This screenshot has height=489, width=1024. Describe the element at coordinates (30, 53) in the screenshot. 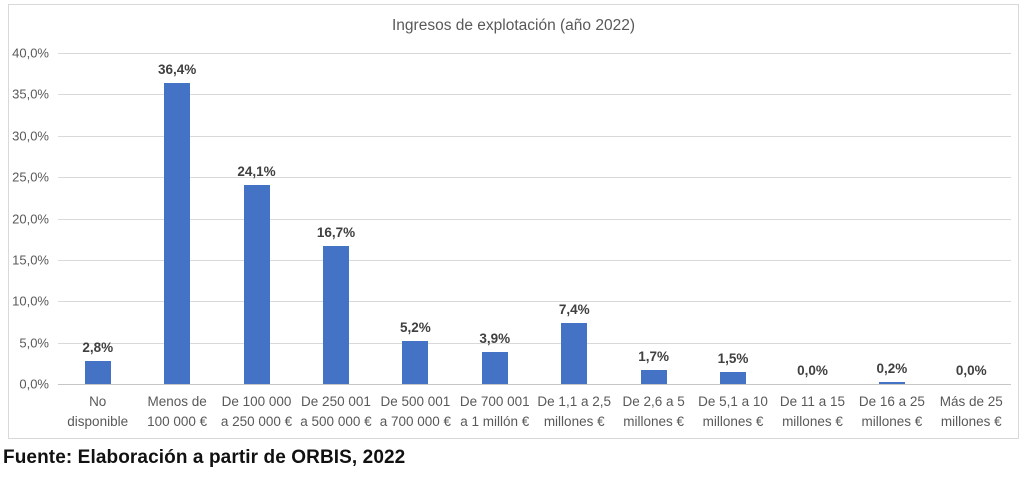

I see `y-tick-label: 40,0%` at that location.